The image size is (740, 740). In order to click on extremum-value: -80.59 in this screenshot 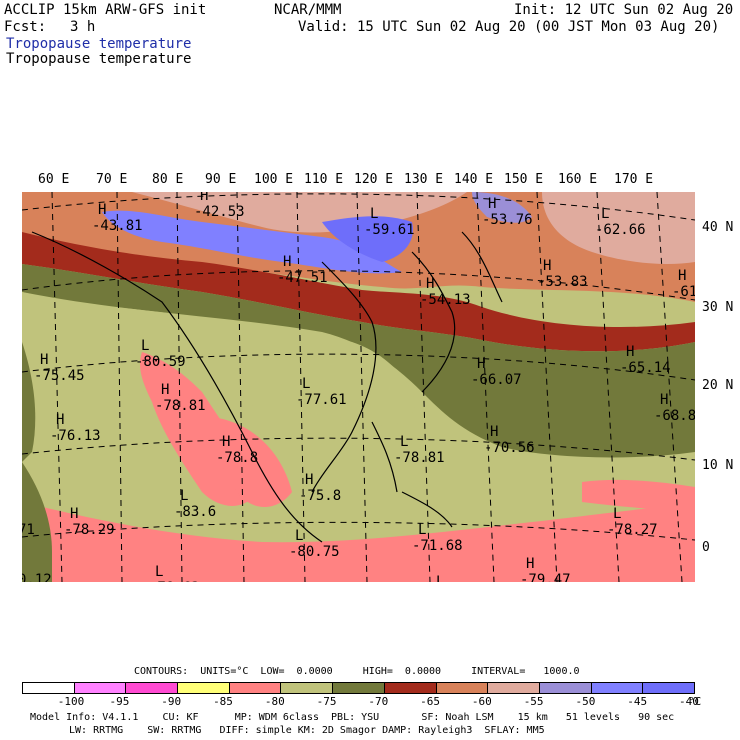, I will do `click(160, 362)`.